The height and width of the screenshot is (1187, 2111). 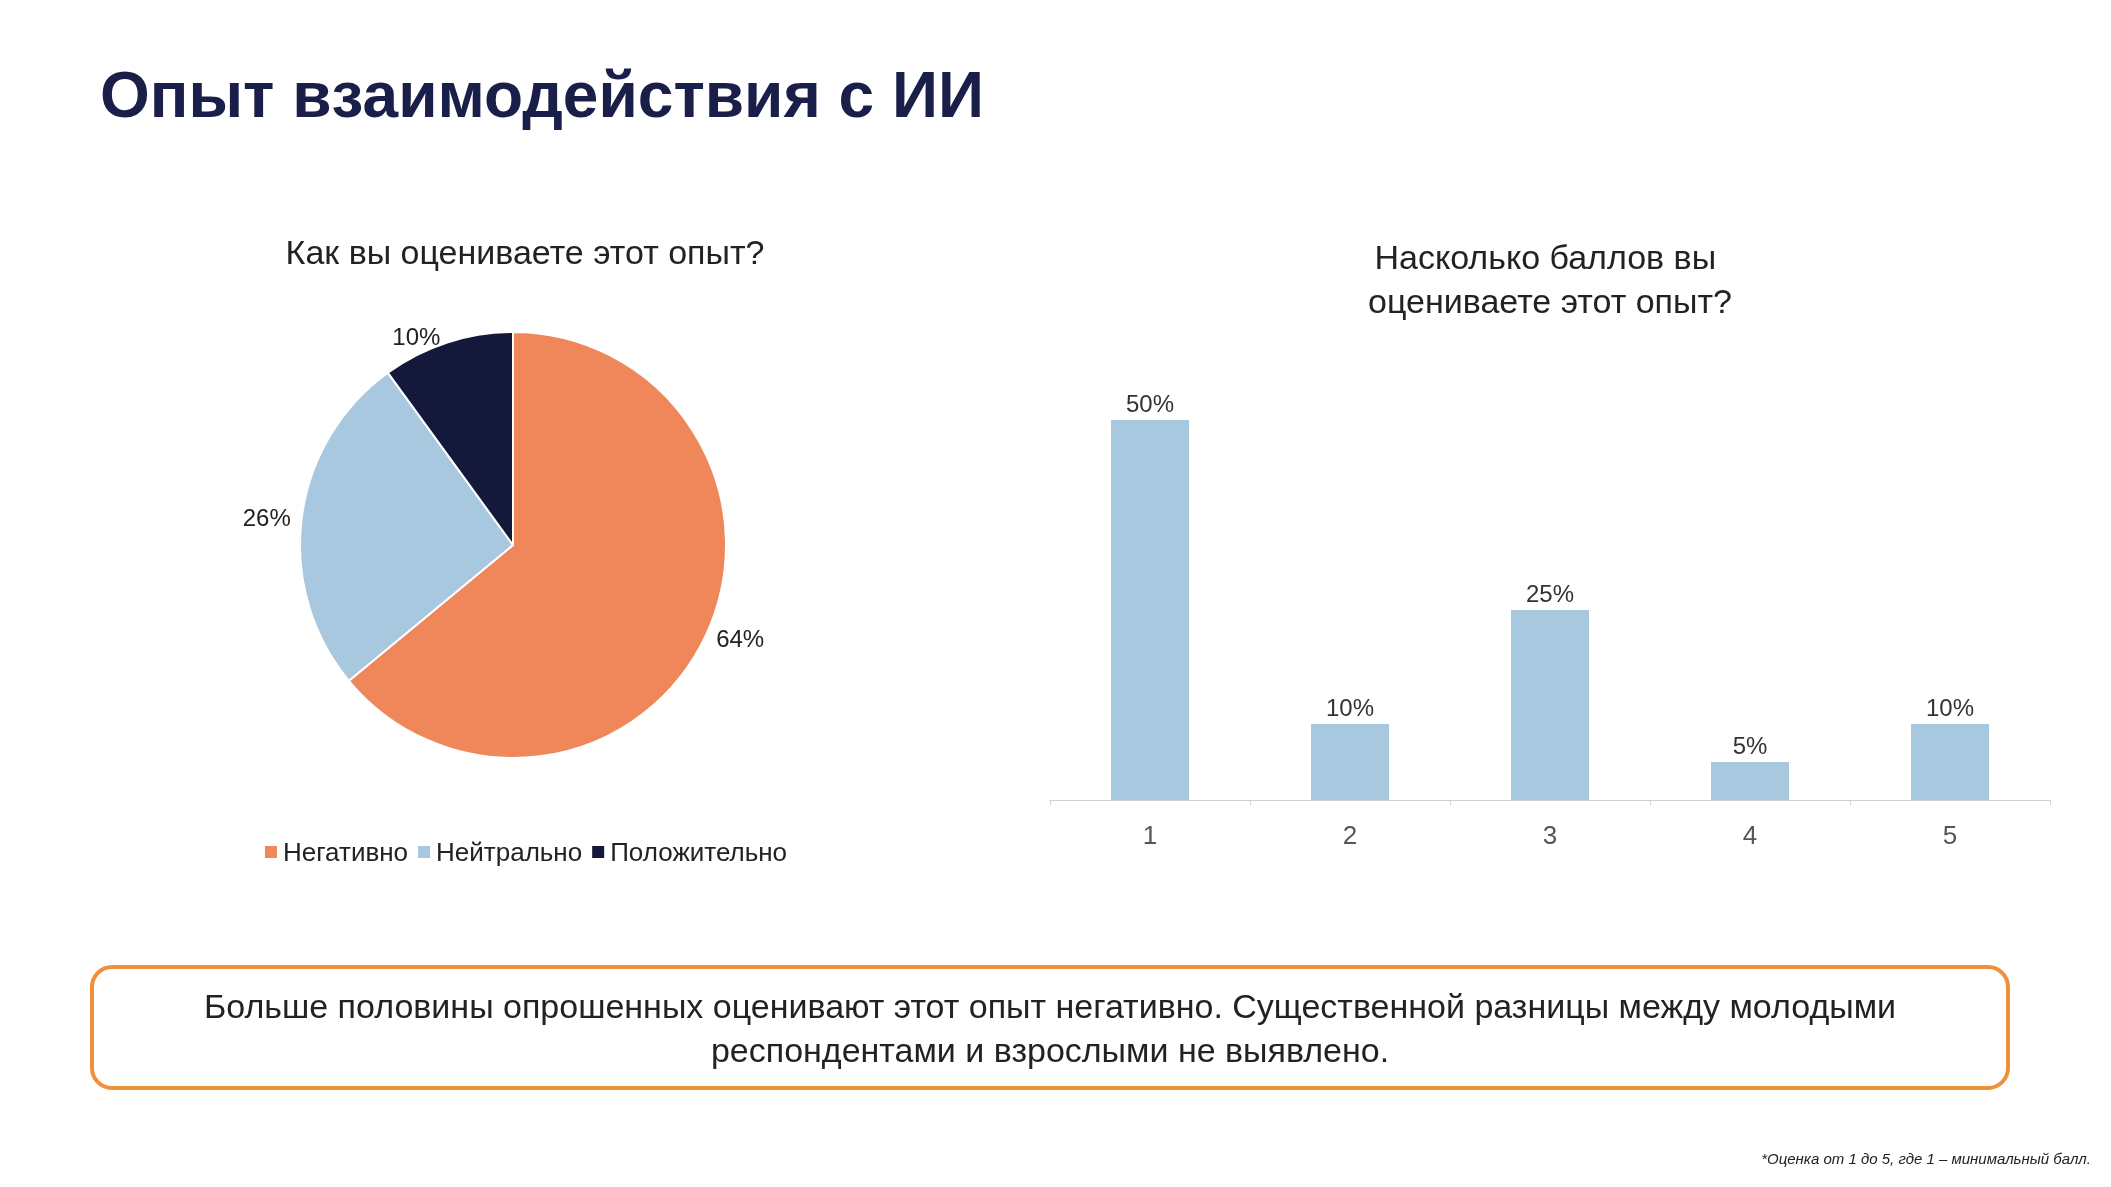 What do you see at coordinates (699, 852) in the screenshot?
I see `legend-label: Положительно` at bounding box center [699, 852].